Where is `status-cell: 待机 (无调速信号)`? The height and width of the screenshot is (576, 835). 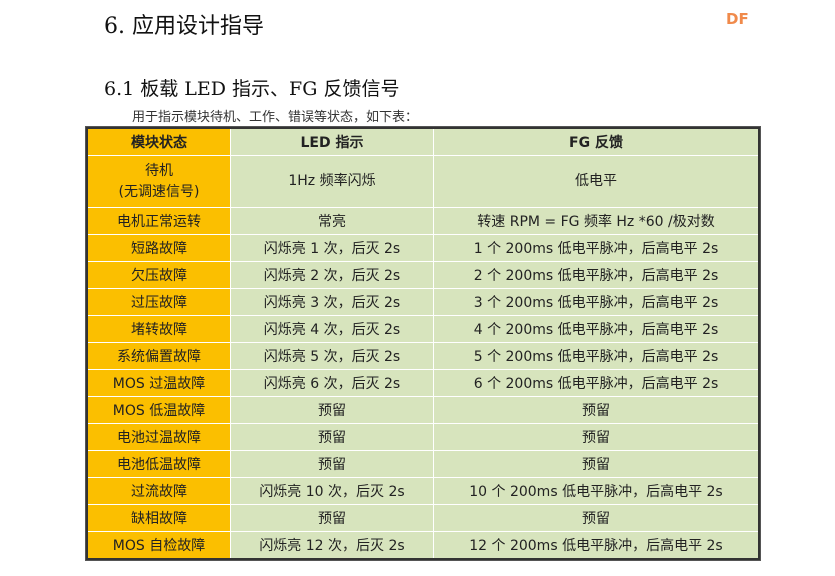
status-cell: 待机 (无调速信号) is located at coordinates (158, 181).